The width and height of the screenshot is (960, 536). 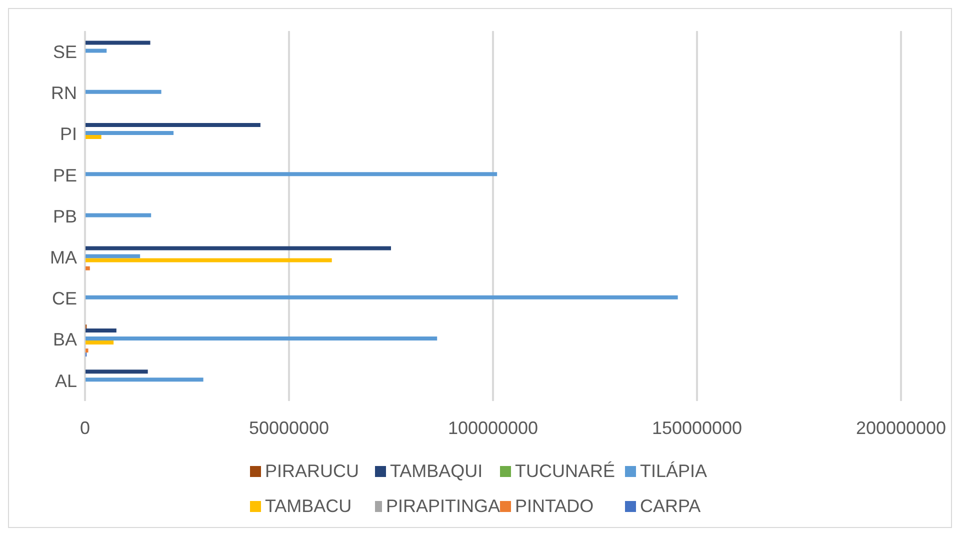 What do you see at coordinates (697, 428) in the screenshot?
I see `x-tick-label: 150000000` at bounding box center [697, 428].